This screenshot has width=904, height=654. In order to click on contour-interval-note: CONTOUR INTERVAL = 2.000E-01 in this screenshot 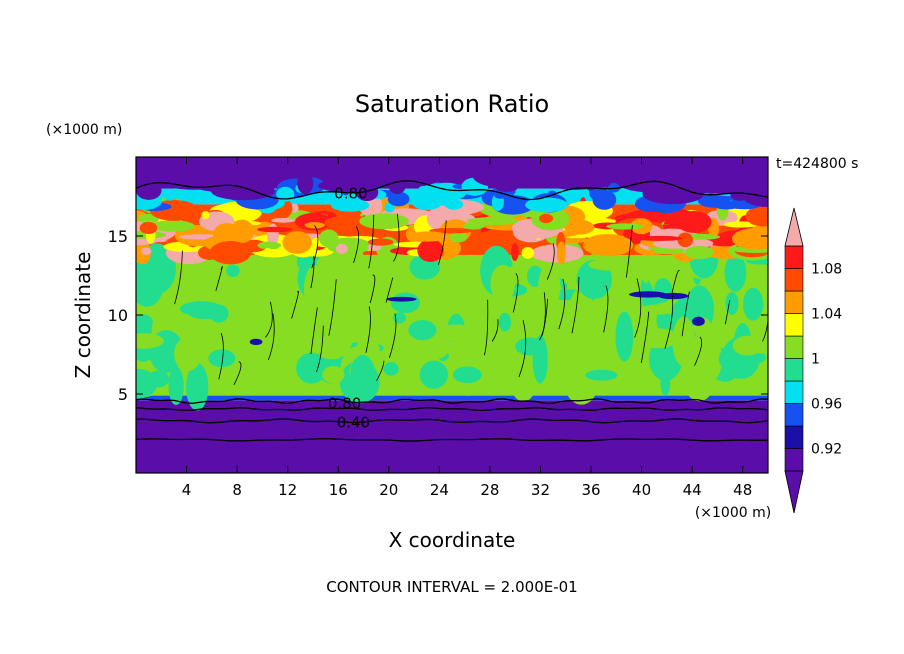, I will do `click(451, 587)`.